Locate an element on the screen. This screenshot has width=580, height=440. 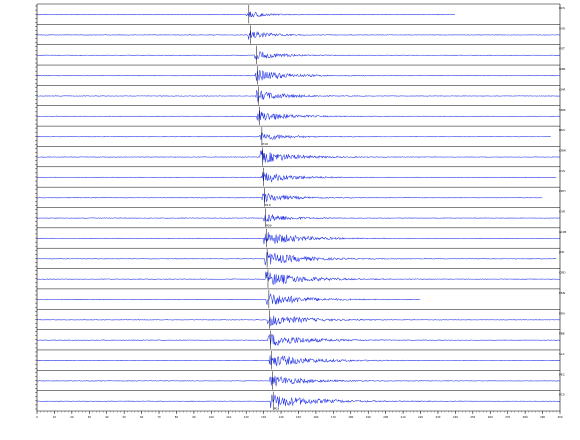
station-label: CHR is located at coordinates (562, 89).